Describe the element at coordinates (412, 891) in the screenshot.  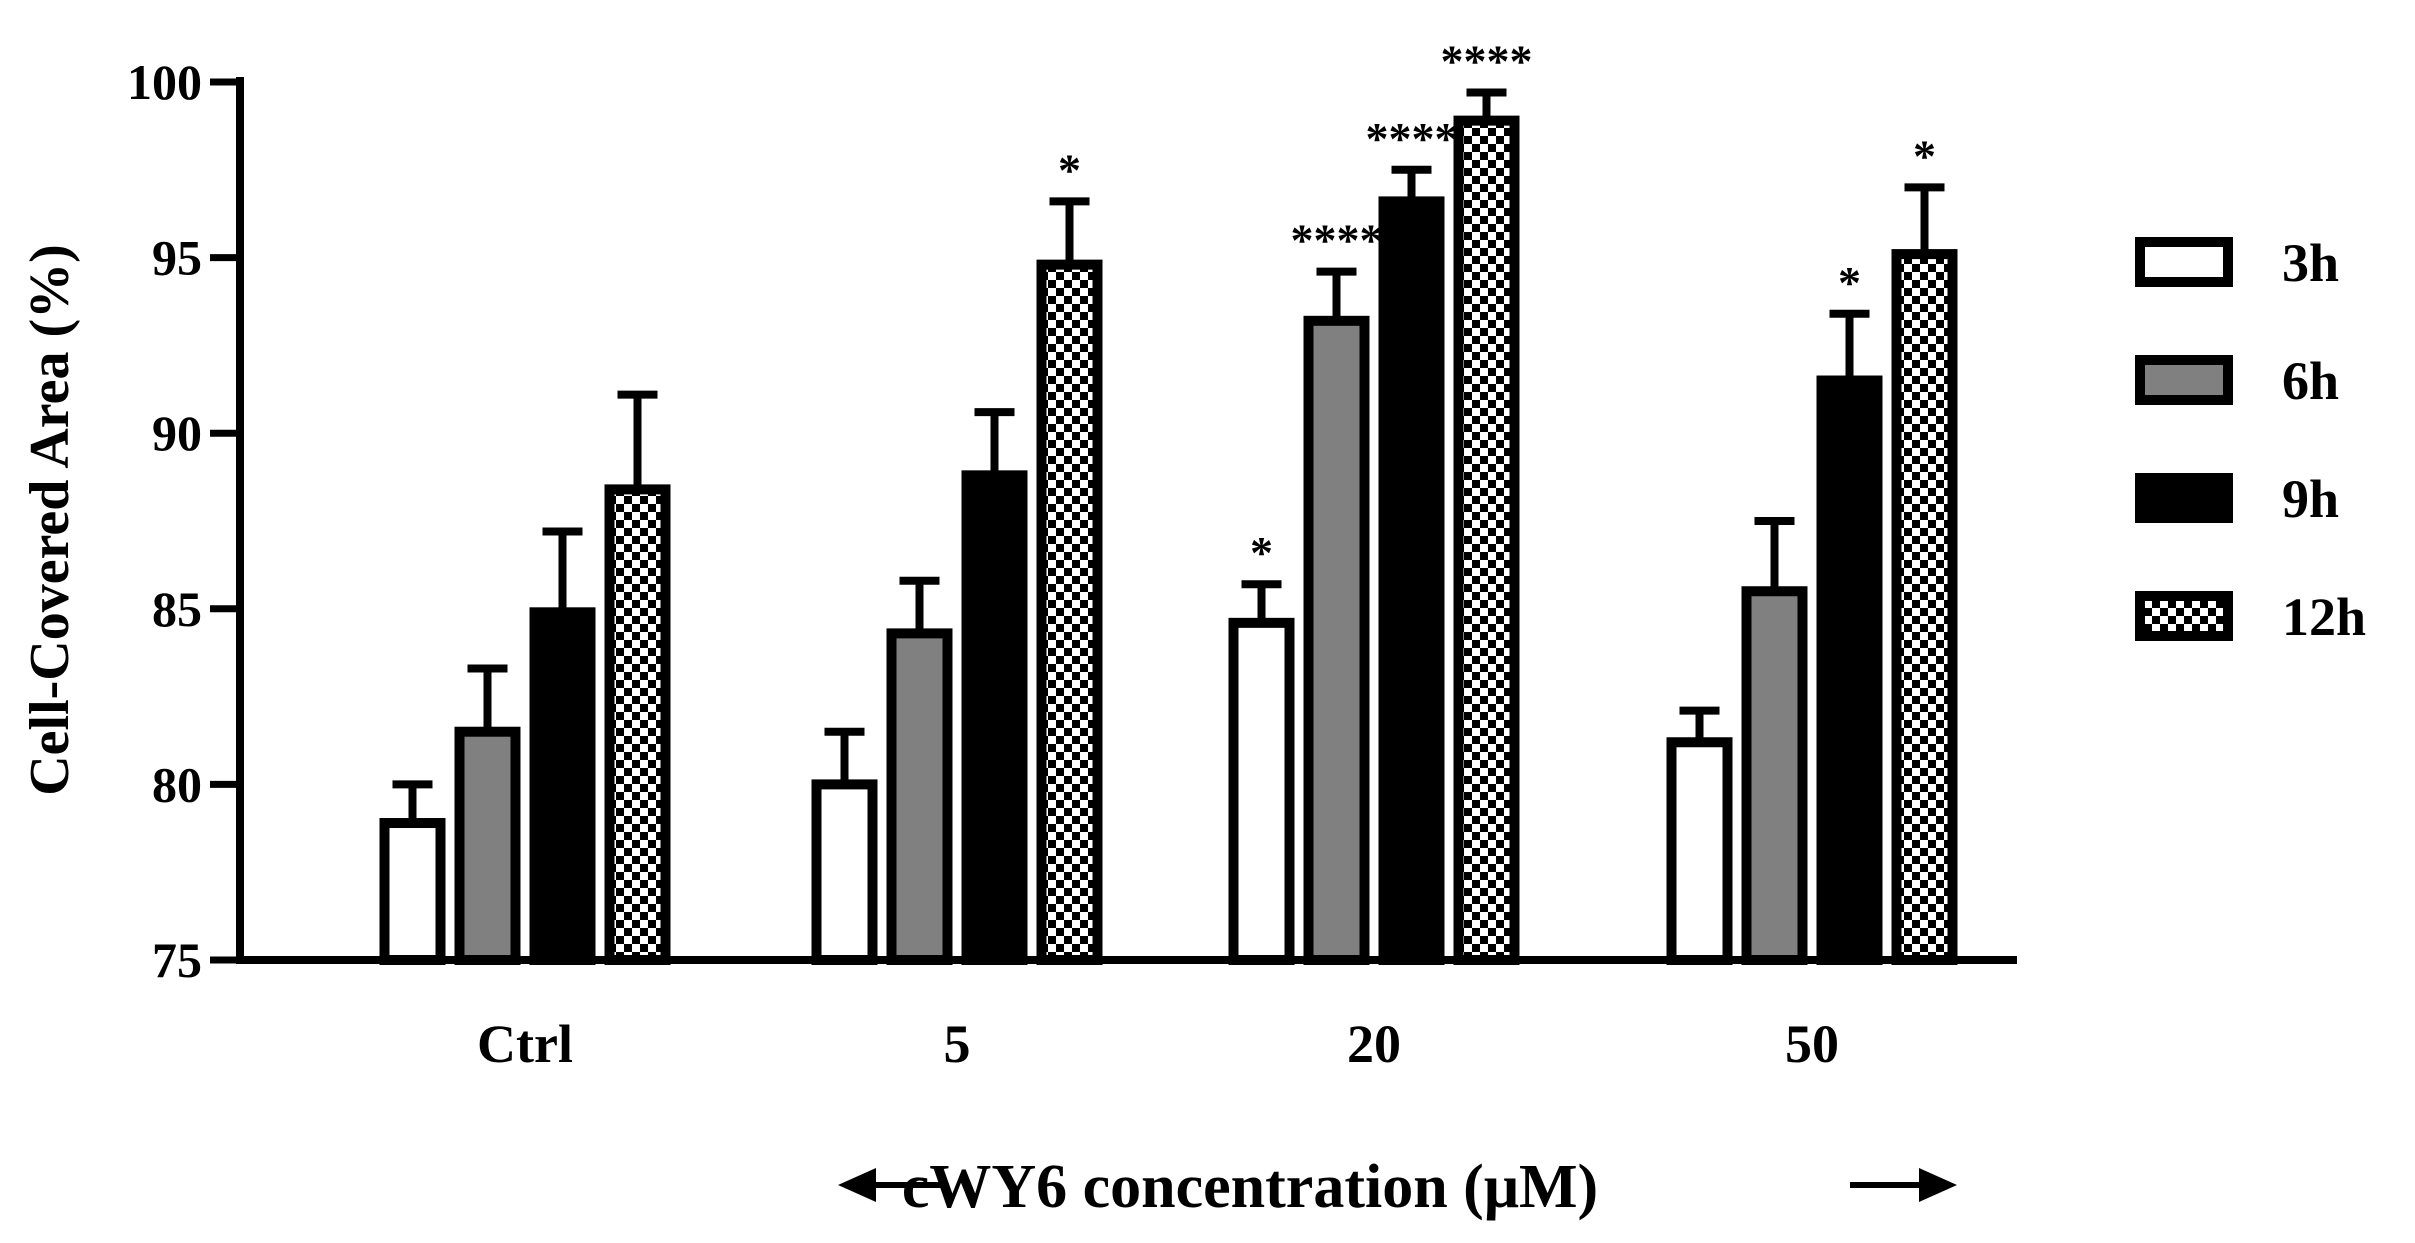
I see `bar-3h-Ctrl` at that location.